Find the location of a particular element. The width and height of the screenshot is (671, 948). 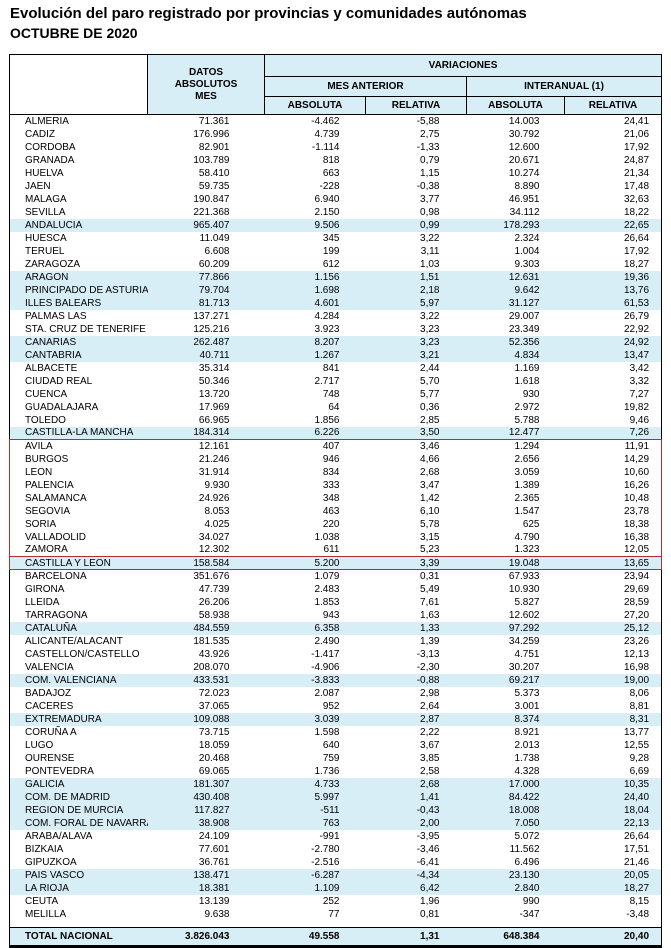

cell-datos-absolutos: 13.720 is located at coordinates (214, 394).